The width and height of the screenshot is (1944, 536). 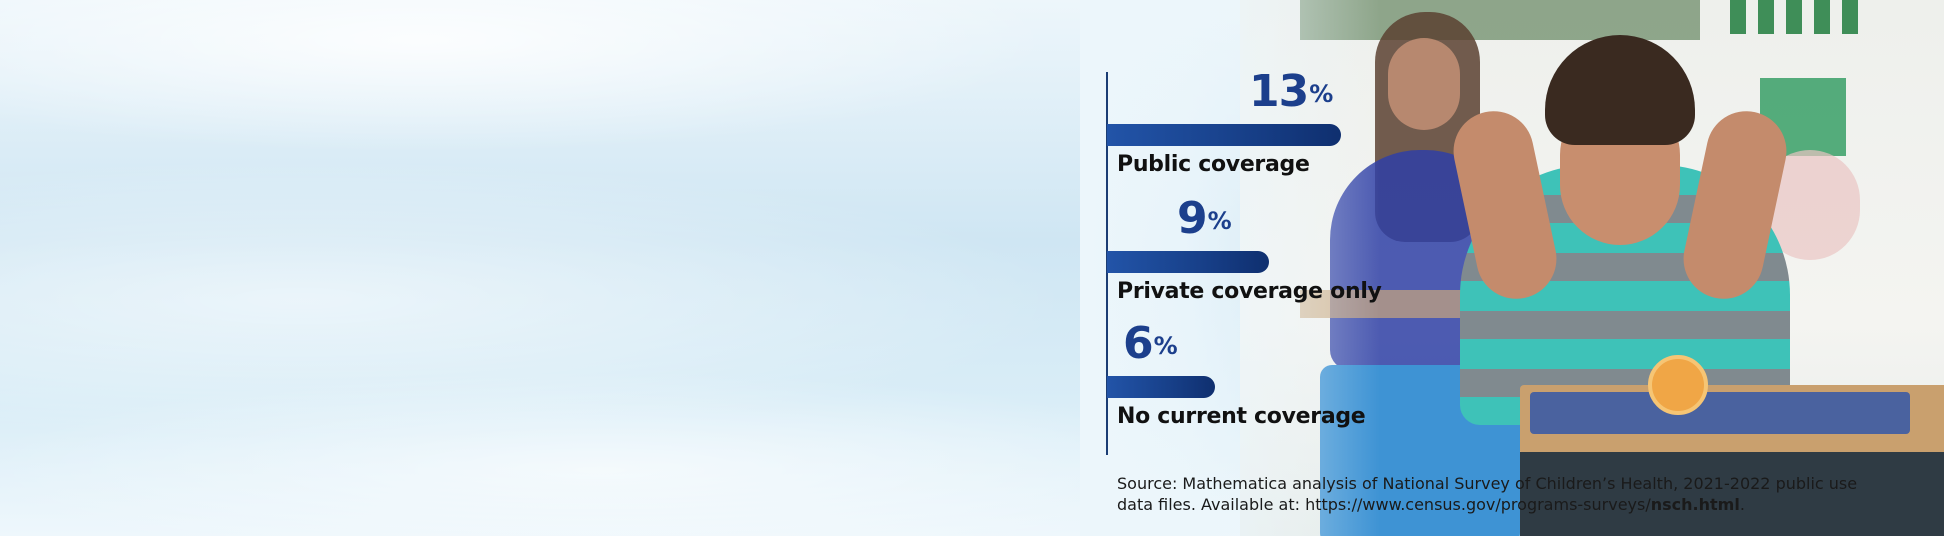 I want to click on category-label: No current coverage, so click(x=1241, y=416).